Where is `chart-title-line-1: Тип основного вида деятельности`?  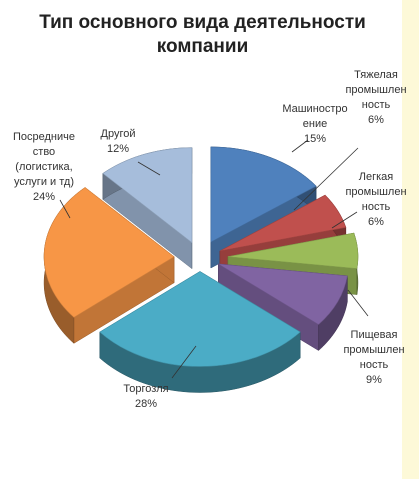
chart-title-line-1: Тип основного вида деятельности is located at coordinates (202, 22).